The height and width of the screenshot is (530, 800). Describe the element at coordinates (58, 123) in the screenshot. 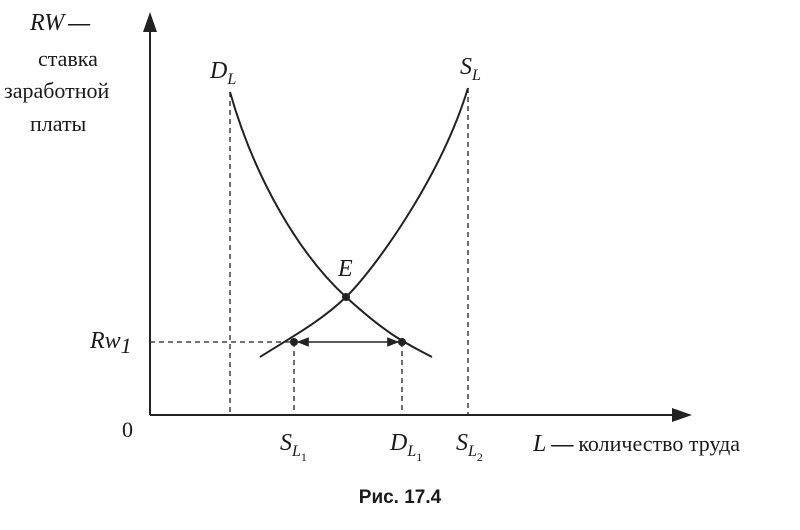

I see `y-label-line: платы` at that location.